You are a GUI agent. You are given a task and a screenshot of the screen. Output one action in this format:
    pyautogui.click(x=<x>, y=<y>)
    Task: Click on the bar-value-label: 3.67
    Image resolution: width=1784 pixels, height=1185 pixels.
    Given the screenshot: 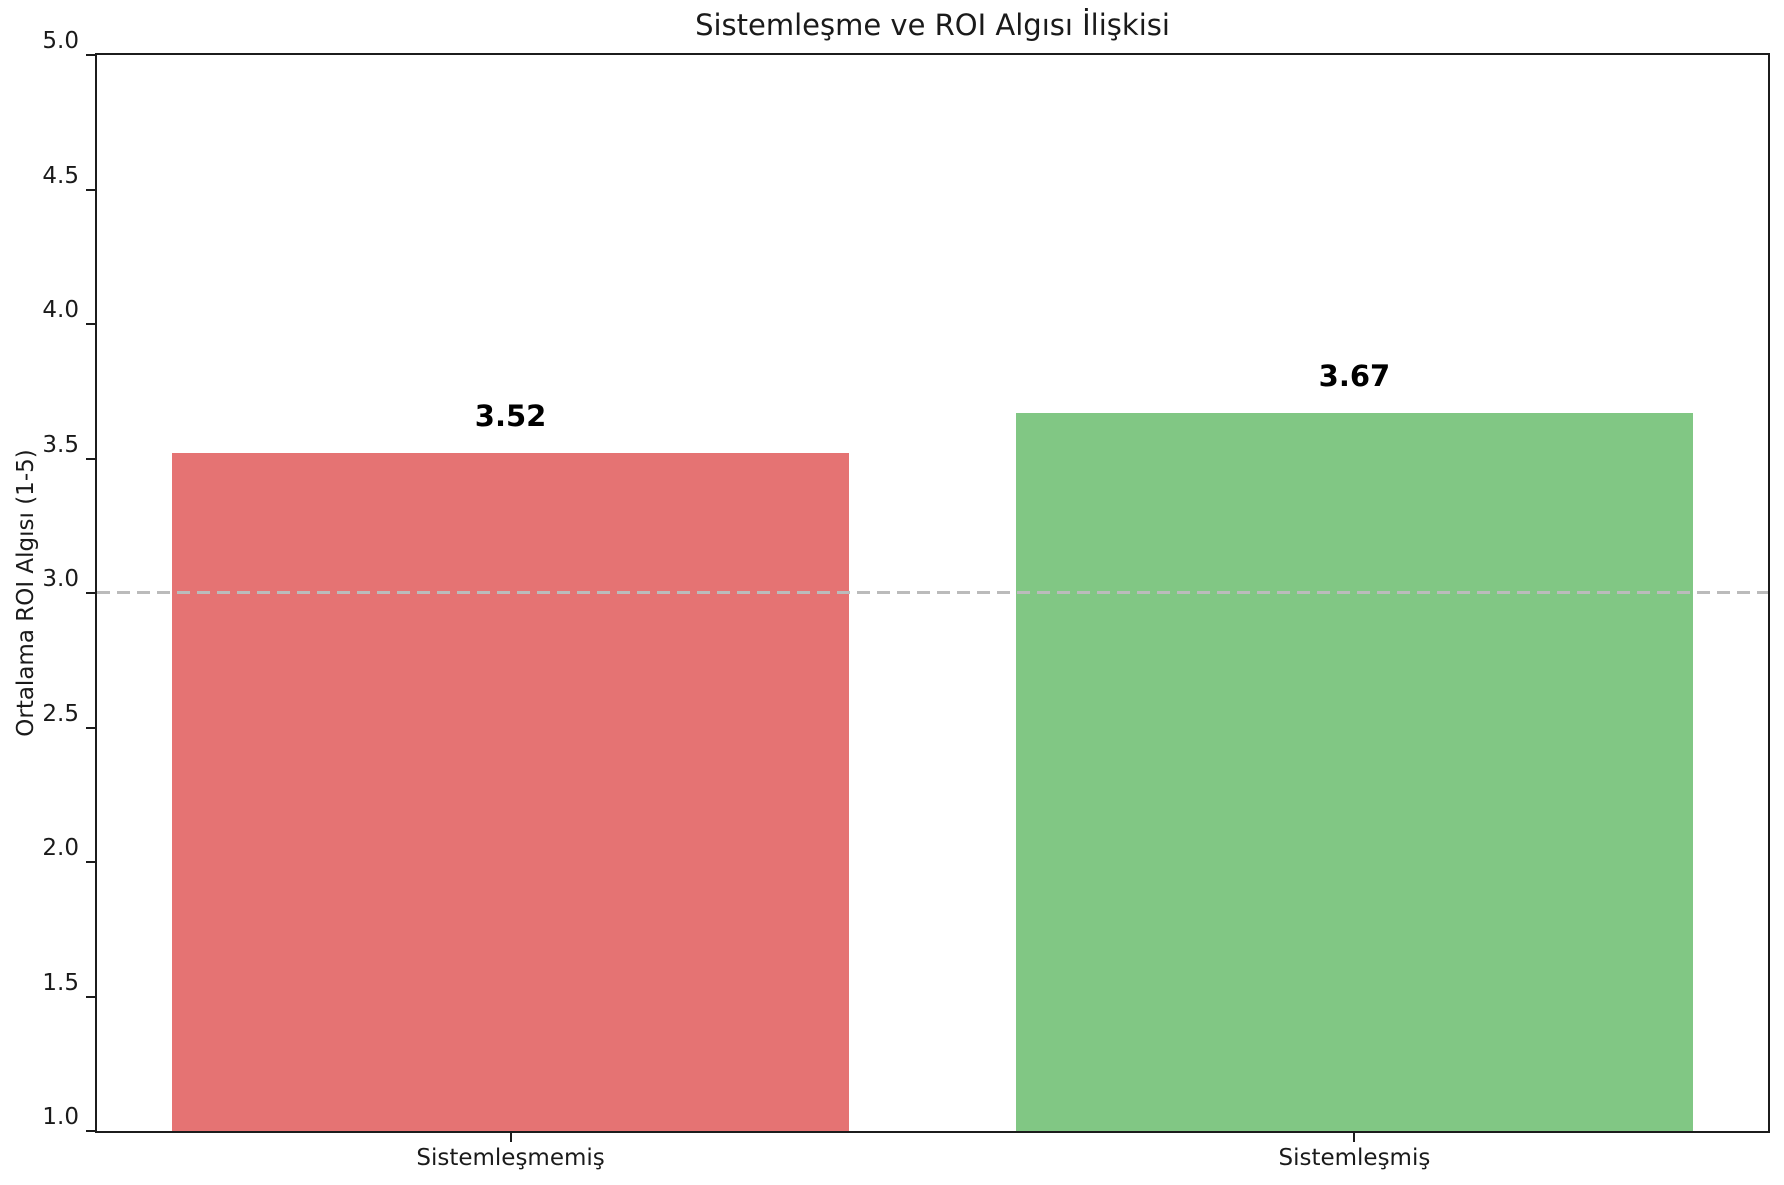 What is the action you would take?
    pyautogui.click(x=1354, y=375)
    